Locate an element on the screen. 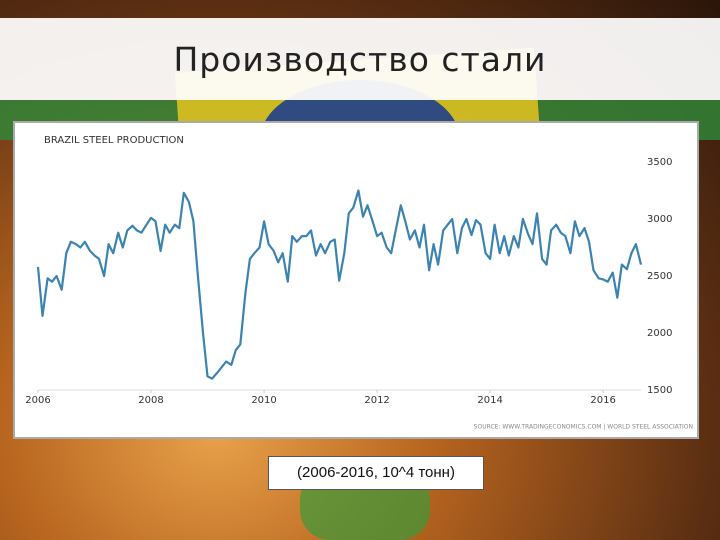 Image resolution: width=720 pixels, height=540 pixels. x-tick-label: 2008 is located at coordinates (150, 400).